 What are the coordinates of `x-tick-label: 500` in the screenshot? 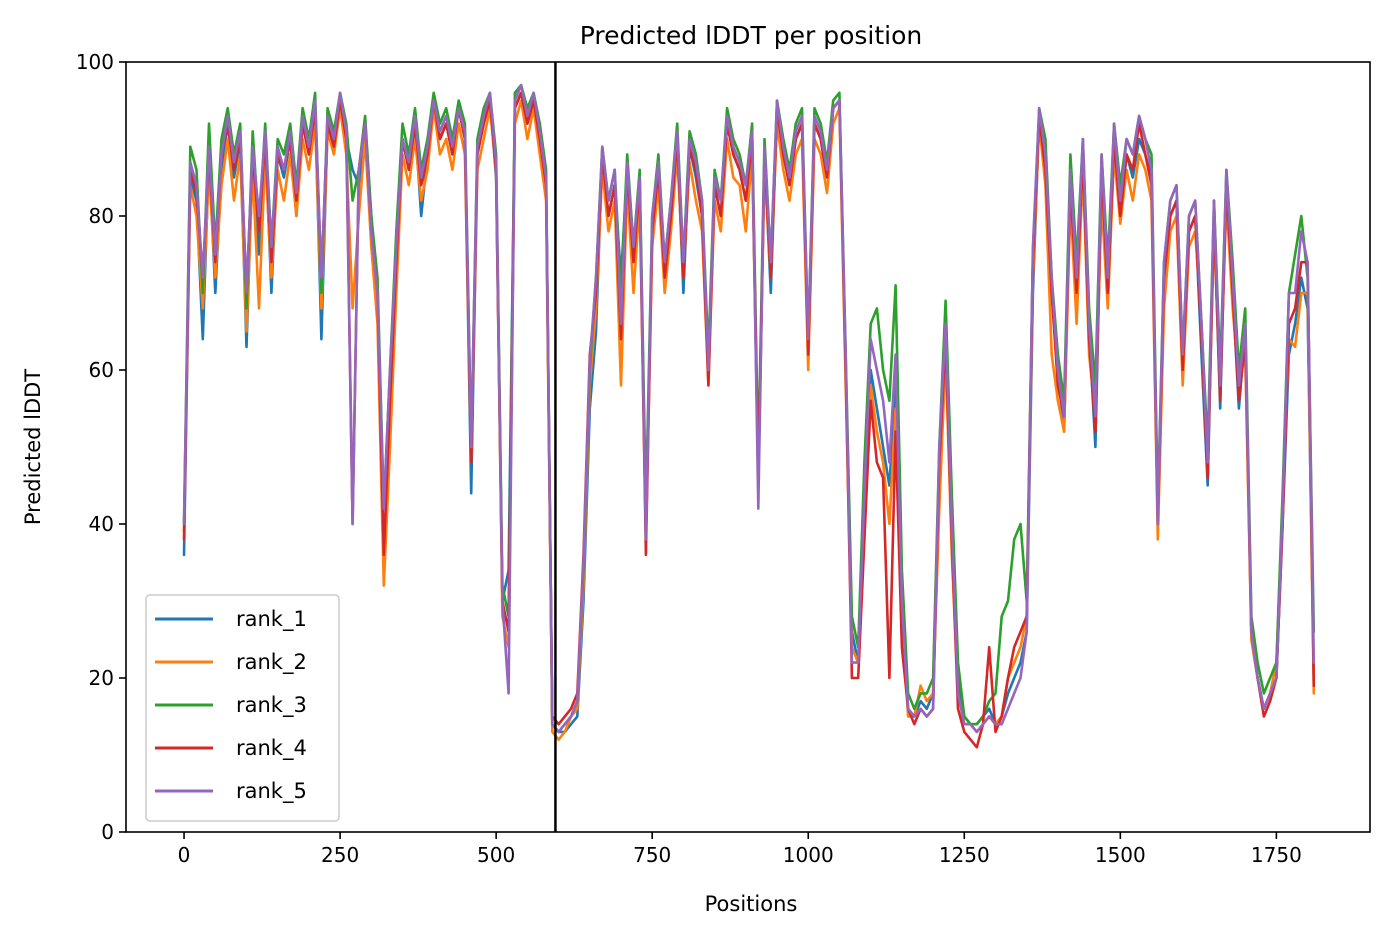 It's located at (496, 855).